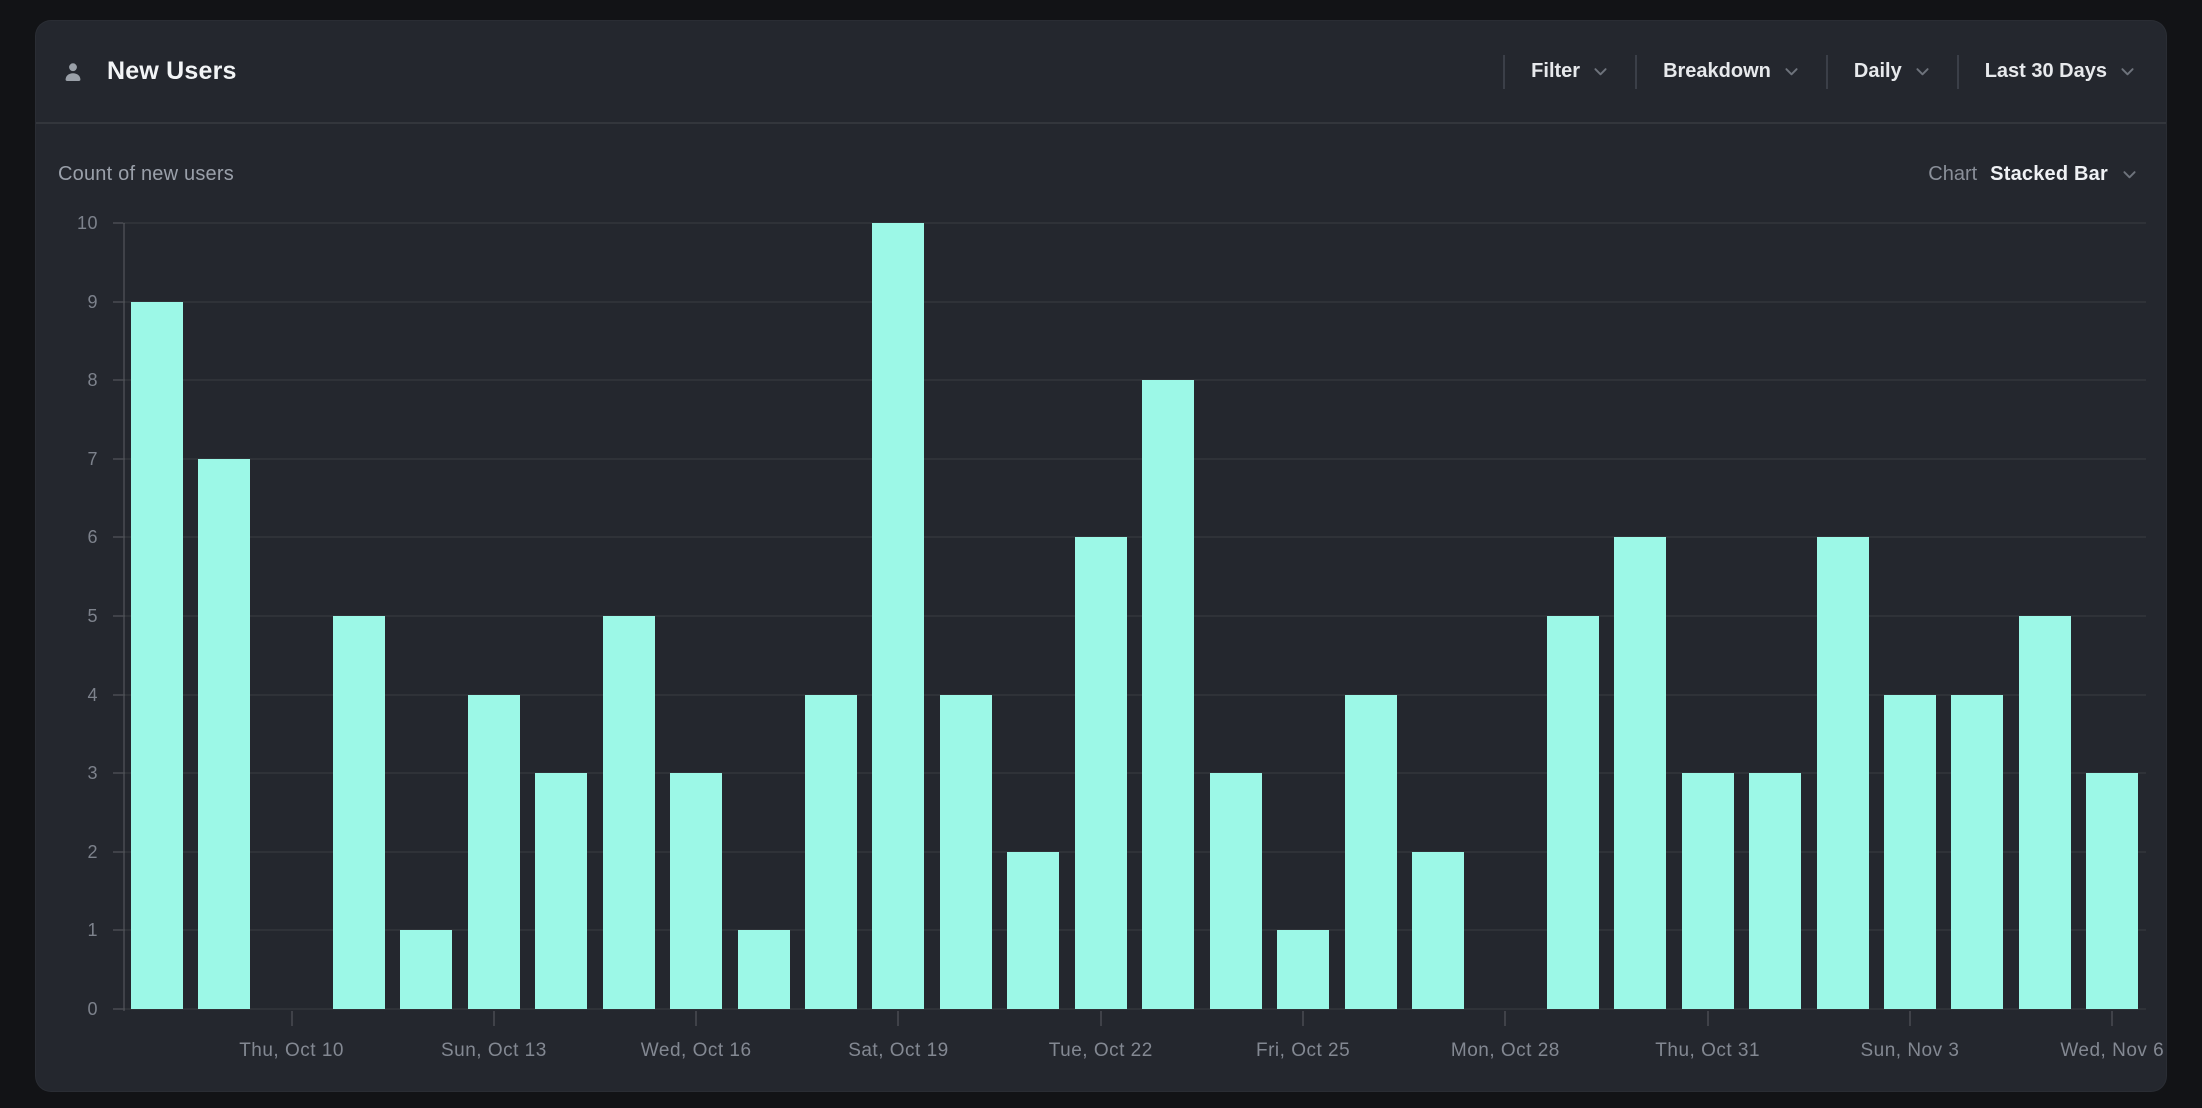  I want to click on widget-title: New Users, so click(172, 71).